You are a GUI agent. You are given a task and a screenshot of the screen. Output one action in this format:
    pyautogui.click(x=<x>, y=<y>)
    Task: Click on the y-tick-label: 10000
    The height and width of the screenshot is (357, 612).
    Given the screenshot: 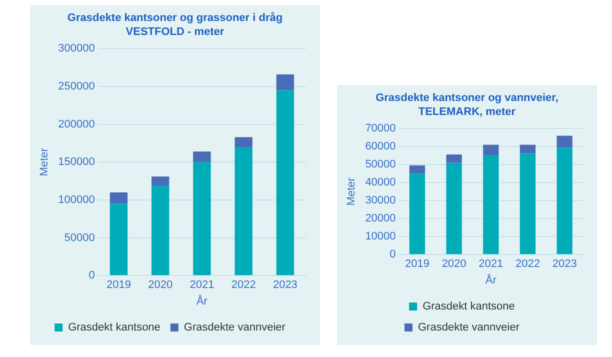 What is the action you would take?
    pyautogui.click(x=380, y=236)
    